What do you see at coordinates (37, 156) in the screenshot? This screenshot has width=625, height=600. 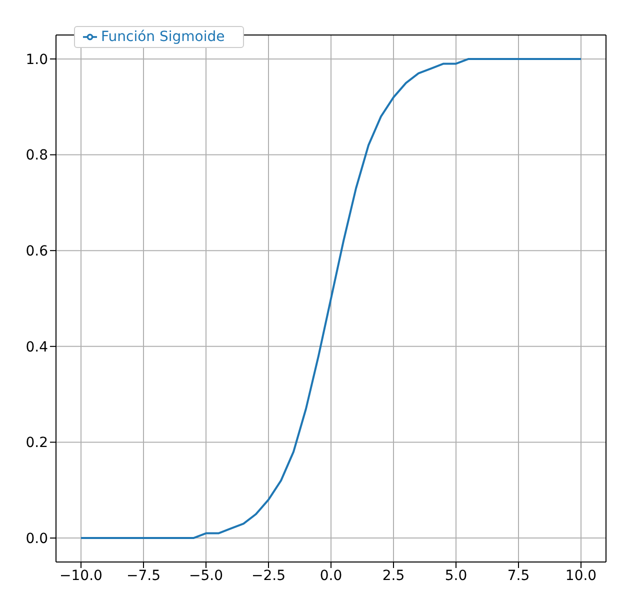 I see `y-tick-label: 0.8` at bounding box center [37, 156].